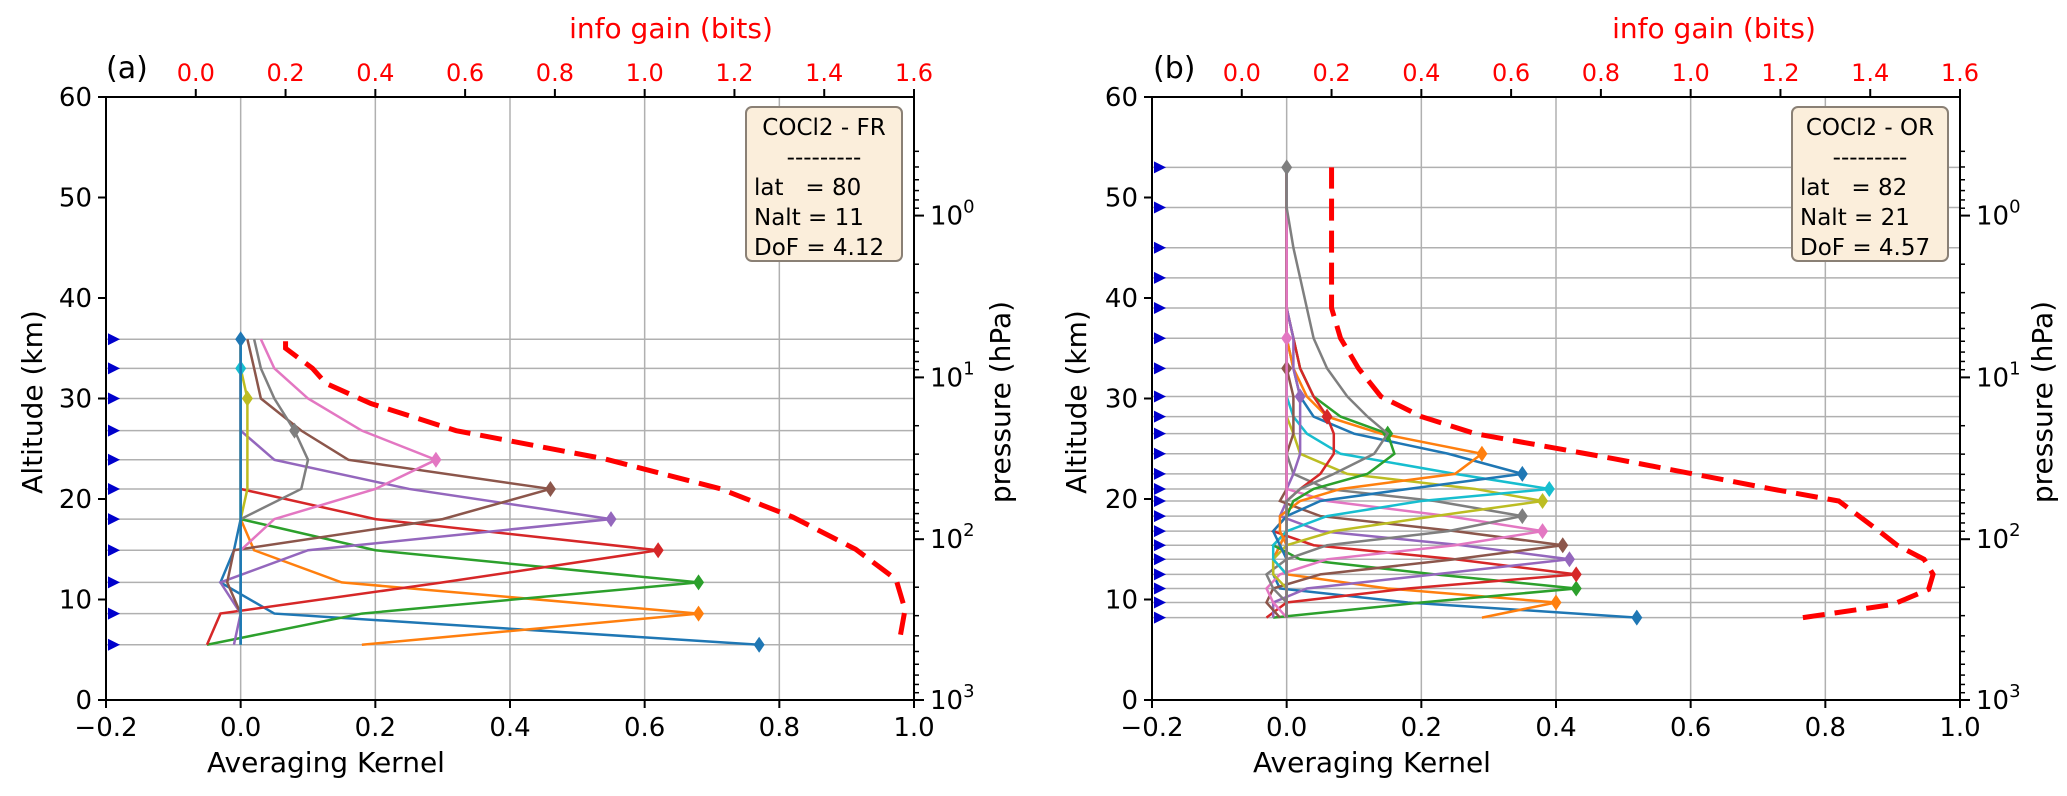 The height and width of the screenshot is (796, 2067). What do you see at coordinates (1242, 73) in the screenshot?
I see `top-x-tick-label: 0.0` at bounding box center [1242, 73].